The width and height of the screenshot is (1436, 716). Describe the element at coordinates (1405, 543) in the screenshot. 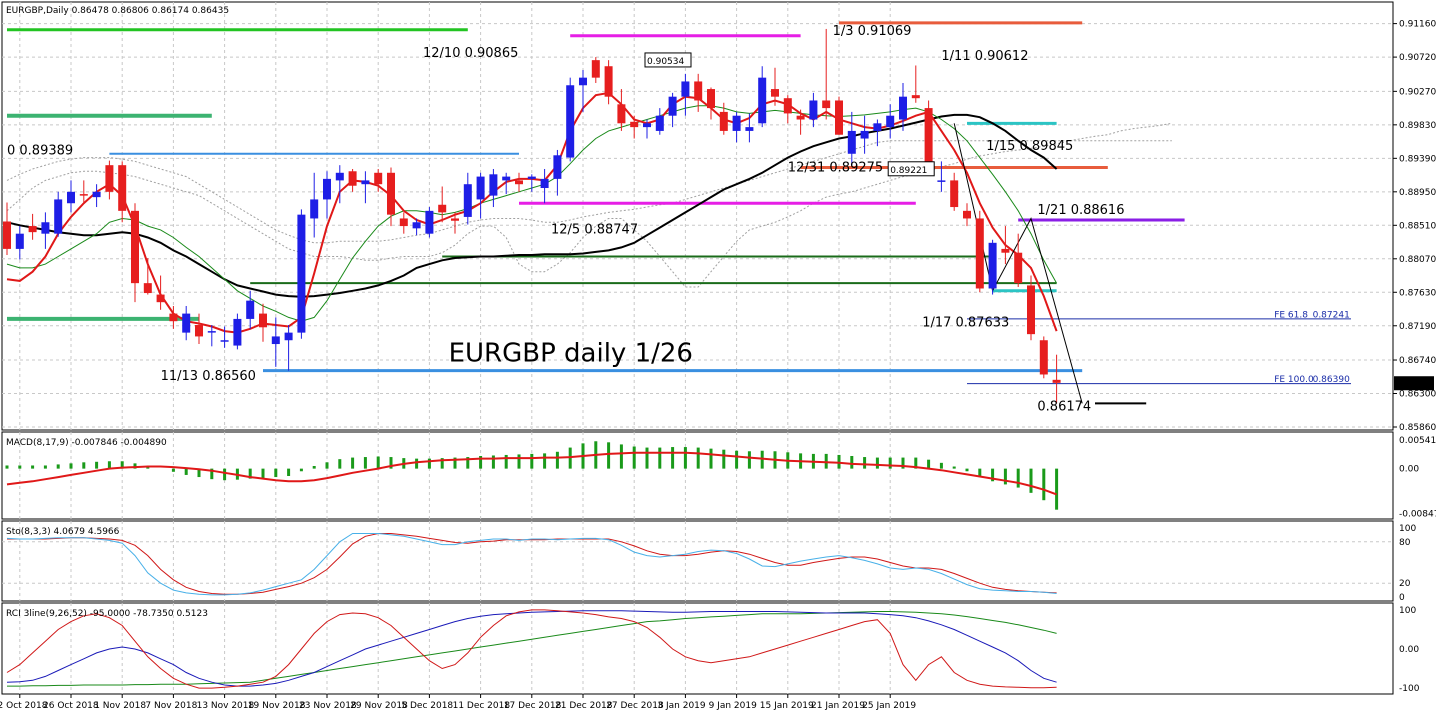

I see `sto-tick-label: 80` at that location.